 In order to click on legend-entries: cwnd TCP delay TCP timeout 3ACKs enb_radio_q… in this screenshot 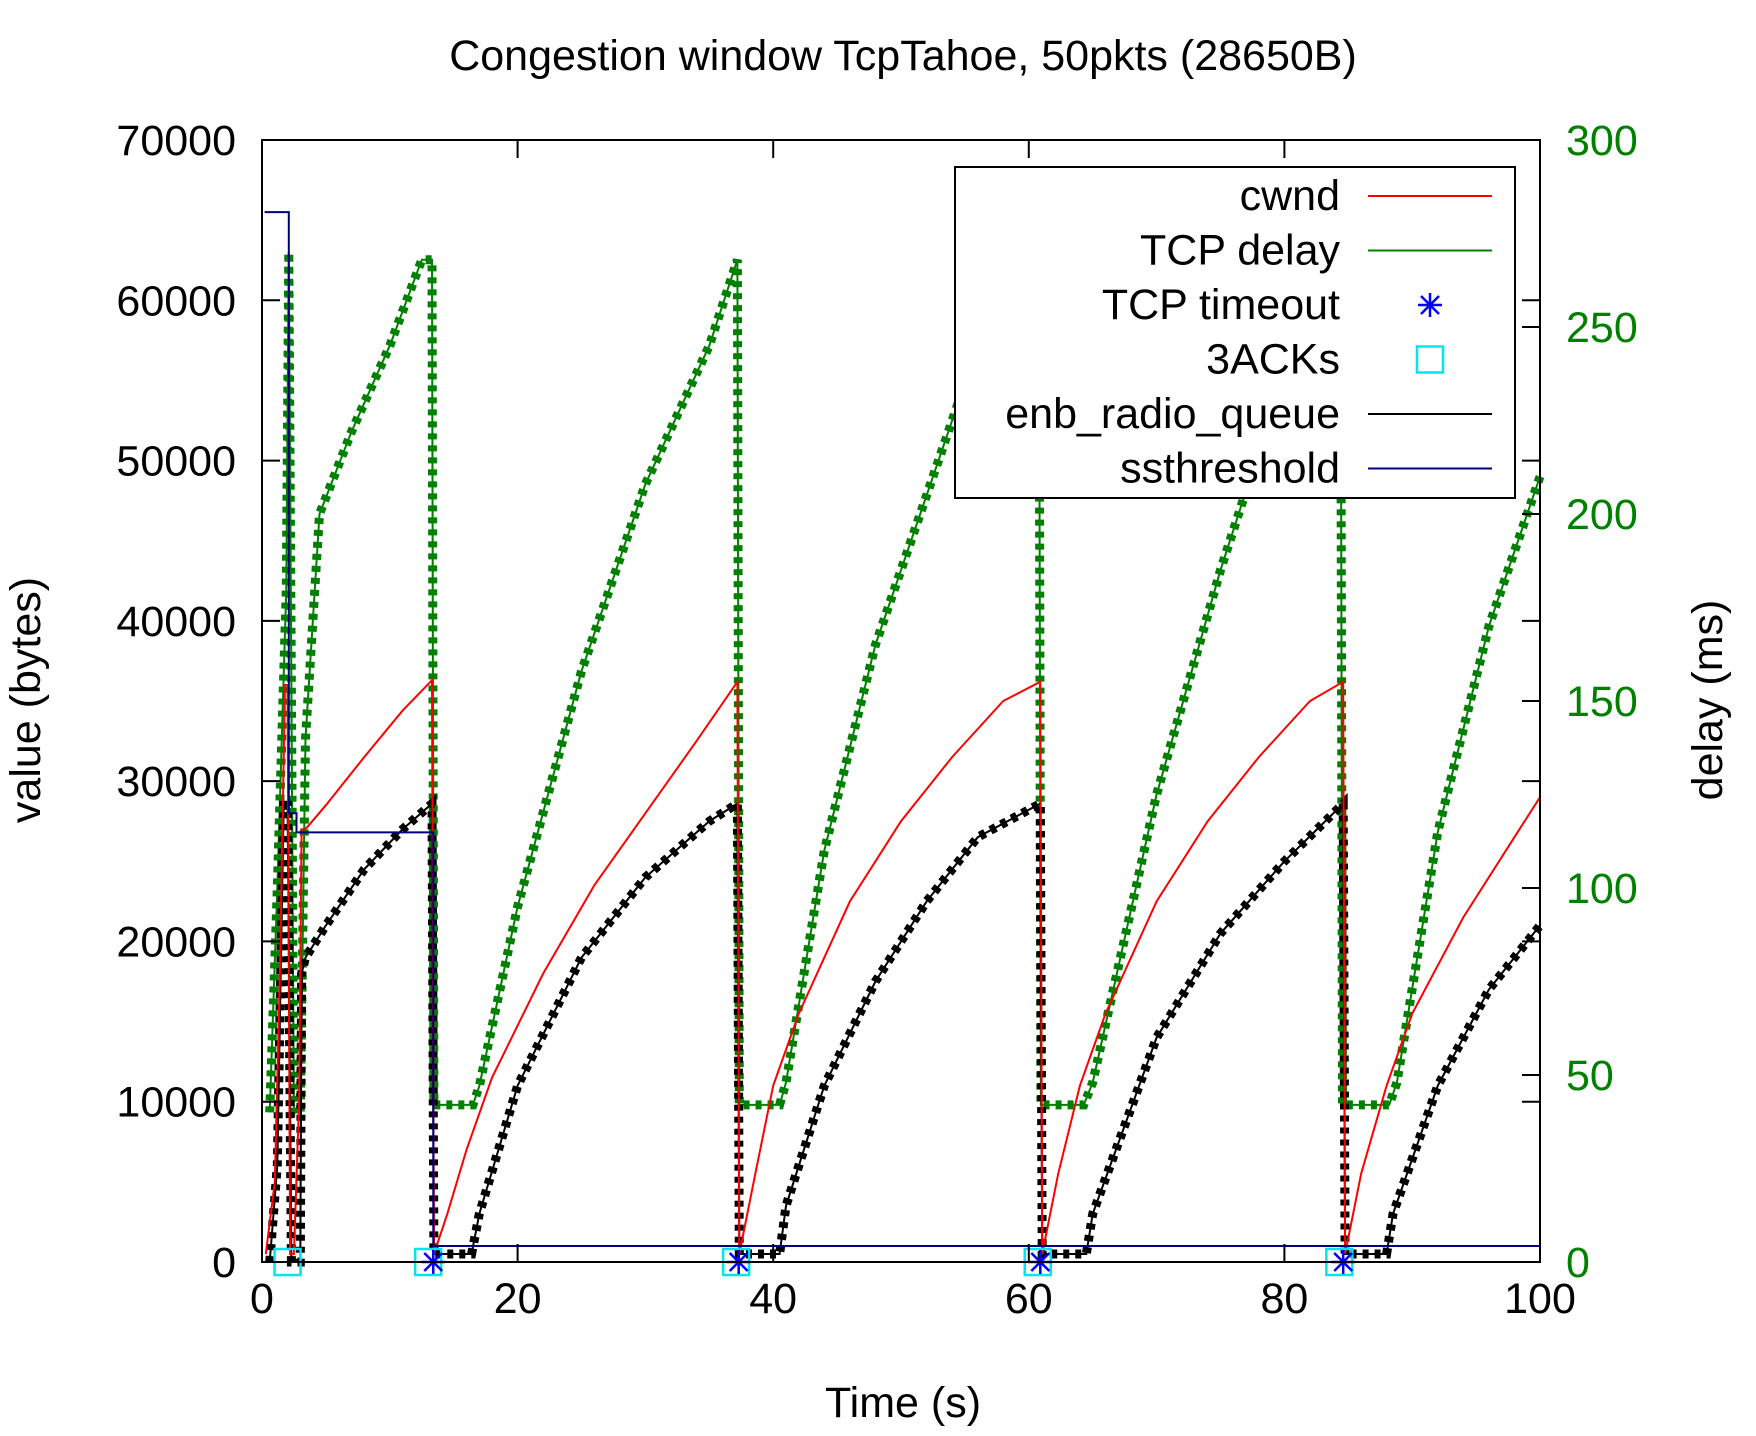, I will do `click(1248, 332)`.